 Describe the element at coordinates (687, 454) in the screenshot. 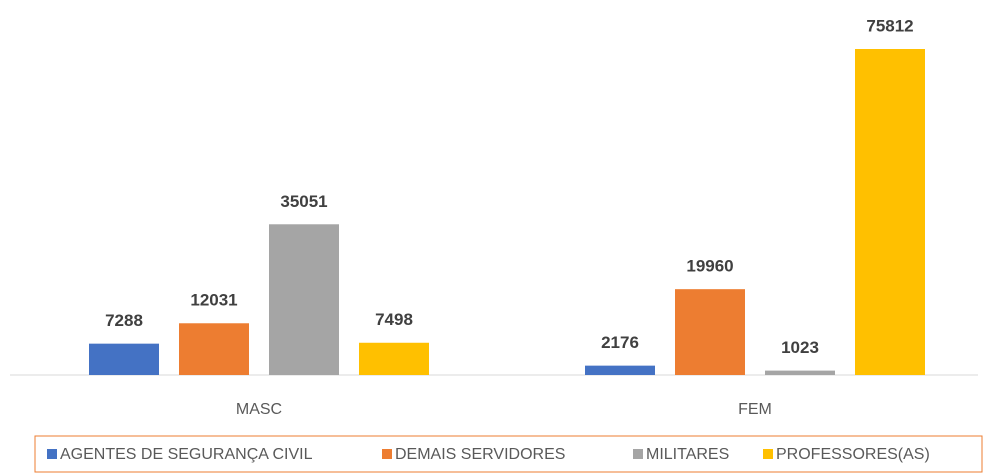

I see `legend-label: MILITARES` at that location.